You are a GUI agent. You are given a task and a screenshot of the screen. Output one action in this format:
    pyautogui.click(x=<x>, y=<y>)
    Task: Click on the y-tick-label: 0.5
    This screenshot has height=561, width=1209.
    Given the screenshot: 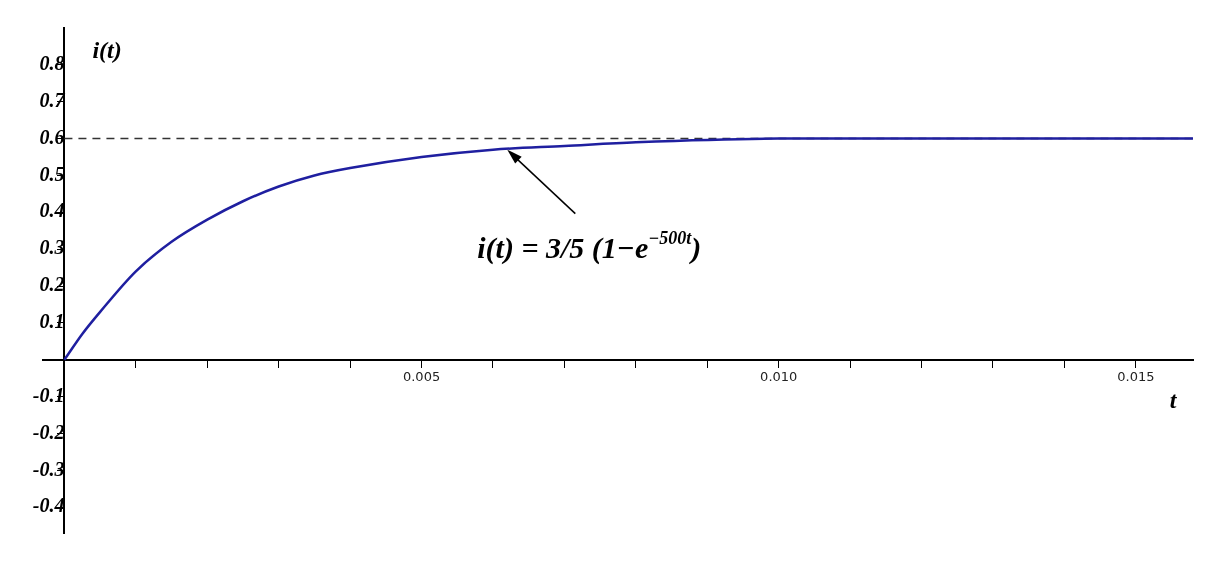 What is the action you would take?
    pyautogui.click(x=52, y=173)
    